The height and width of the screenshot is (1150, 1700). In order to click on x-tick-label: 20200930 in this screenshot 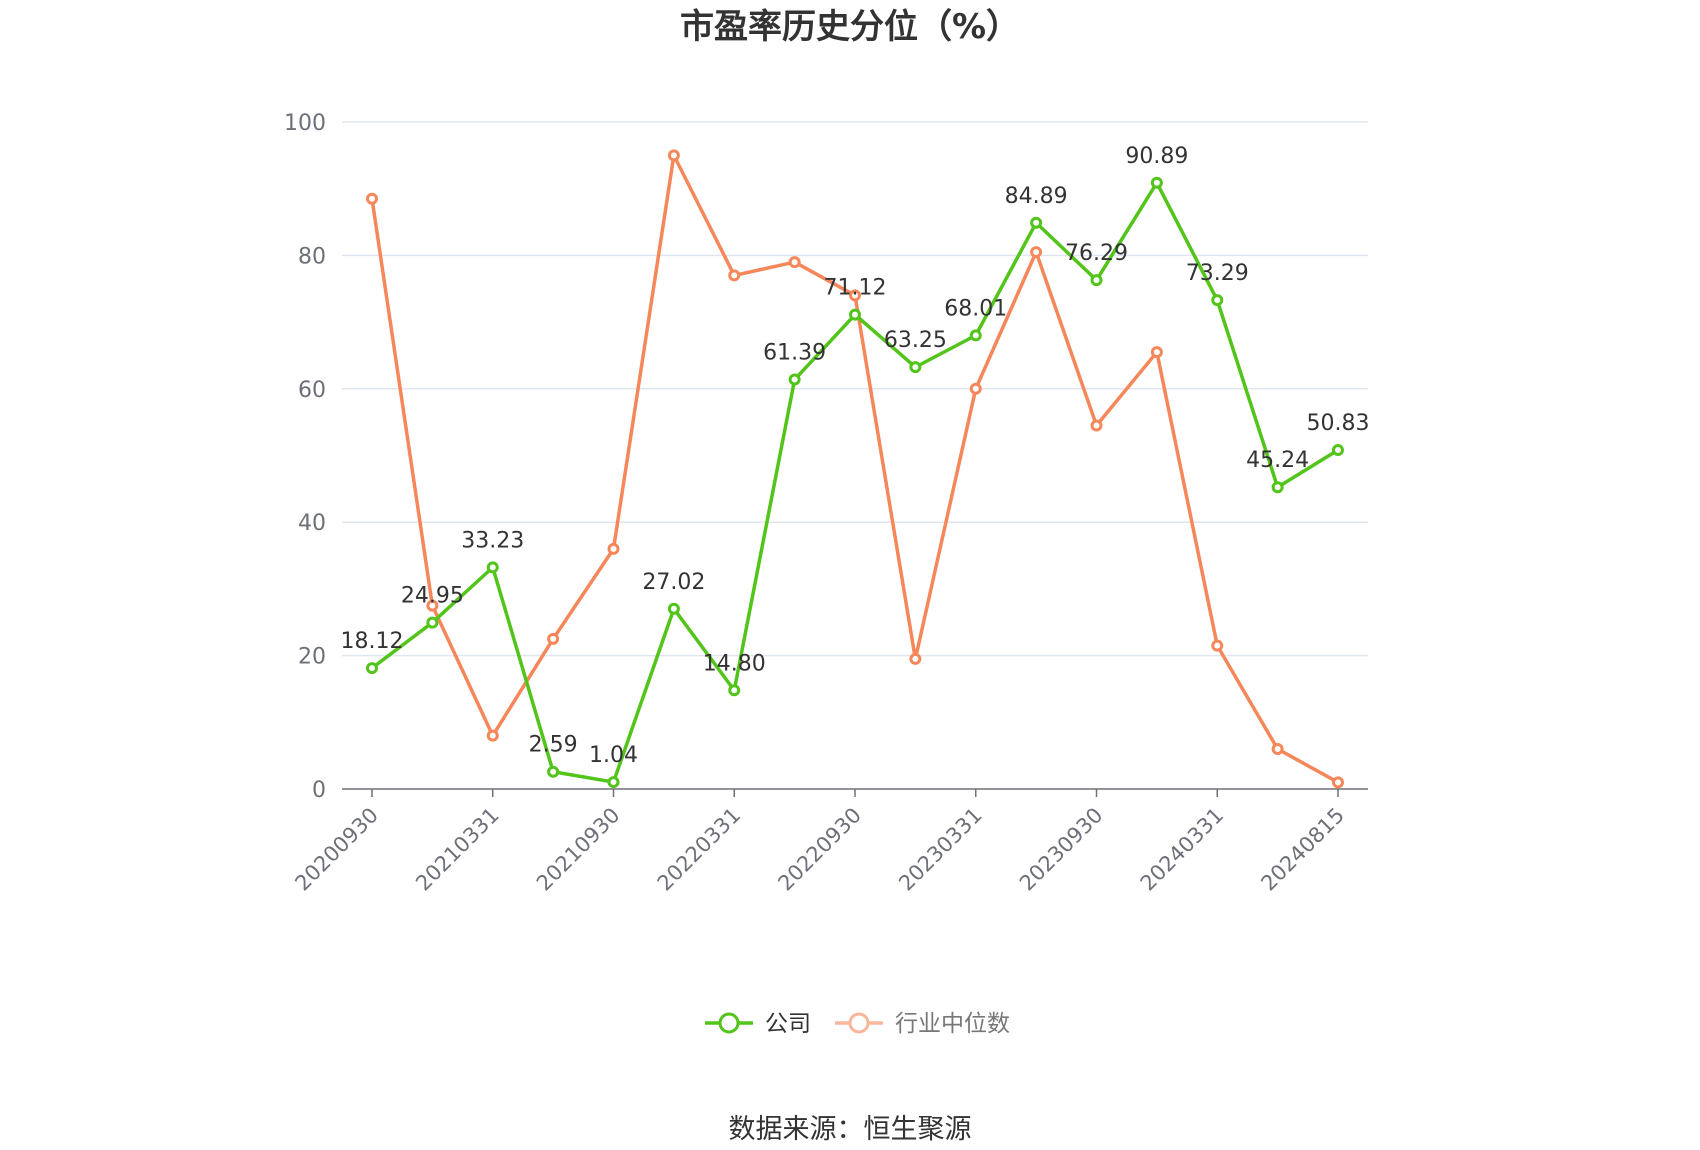, I will do `click(336, 849)`.